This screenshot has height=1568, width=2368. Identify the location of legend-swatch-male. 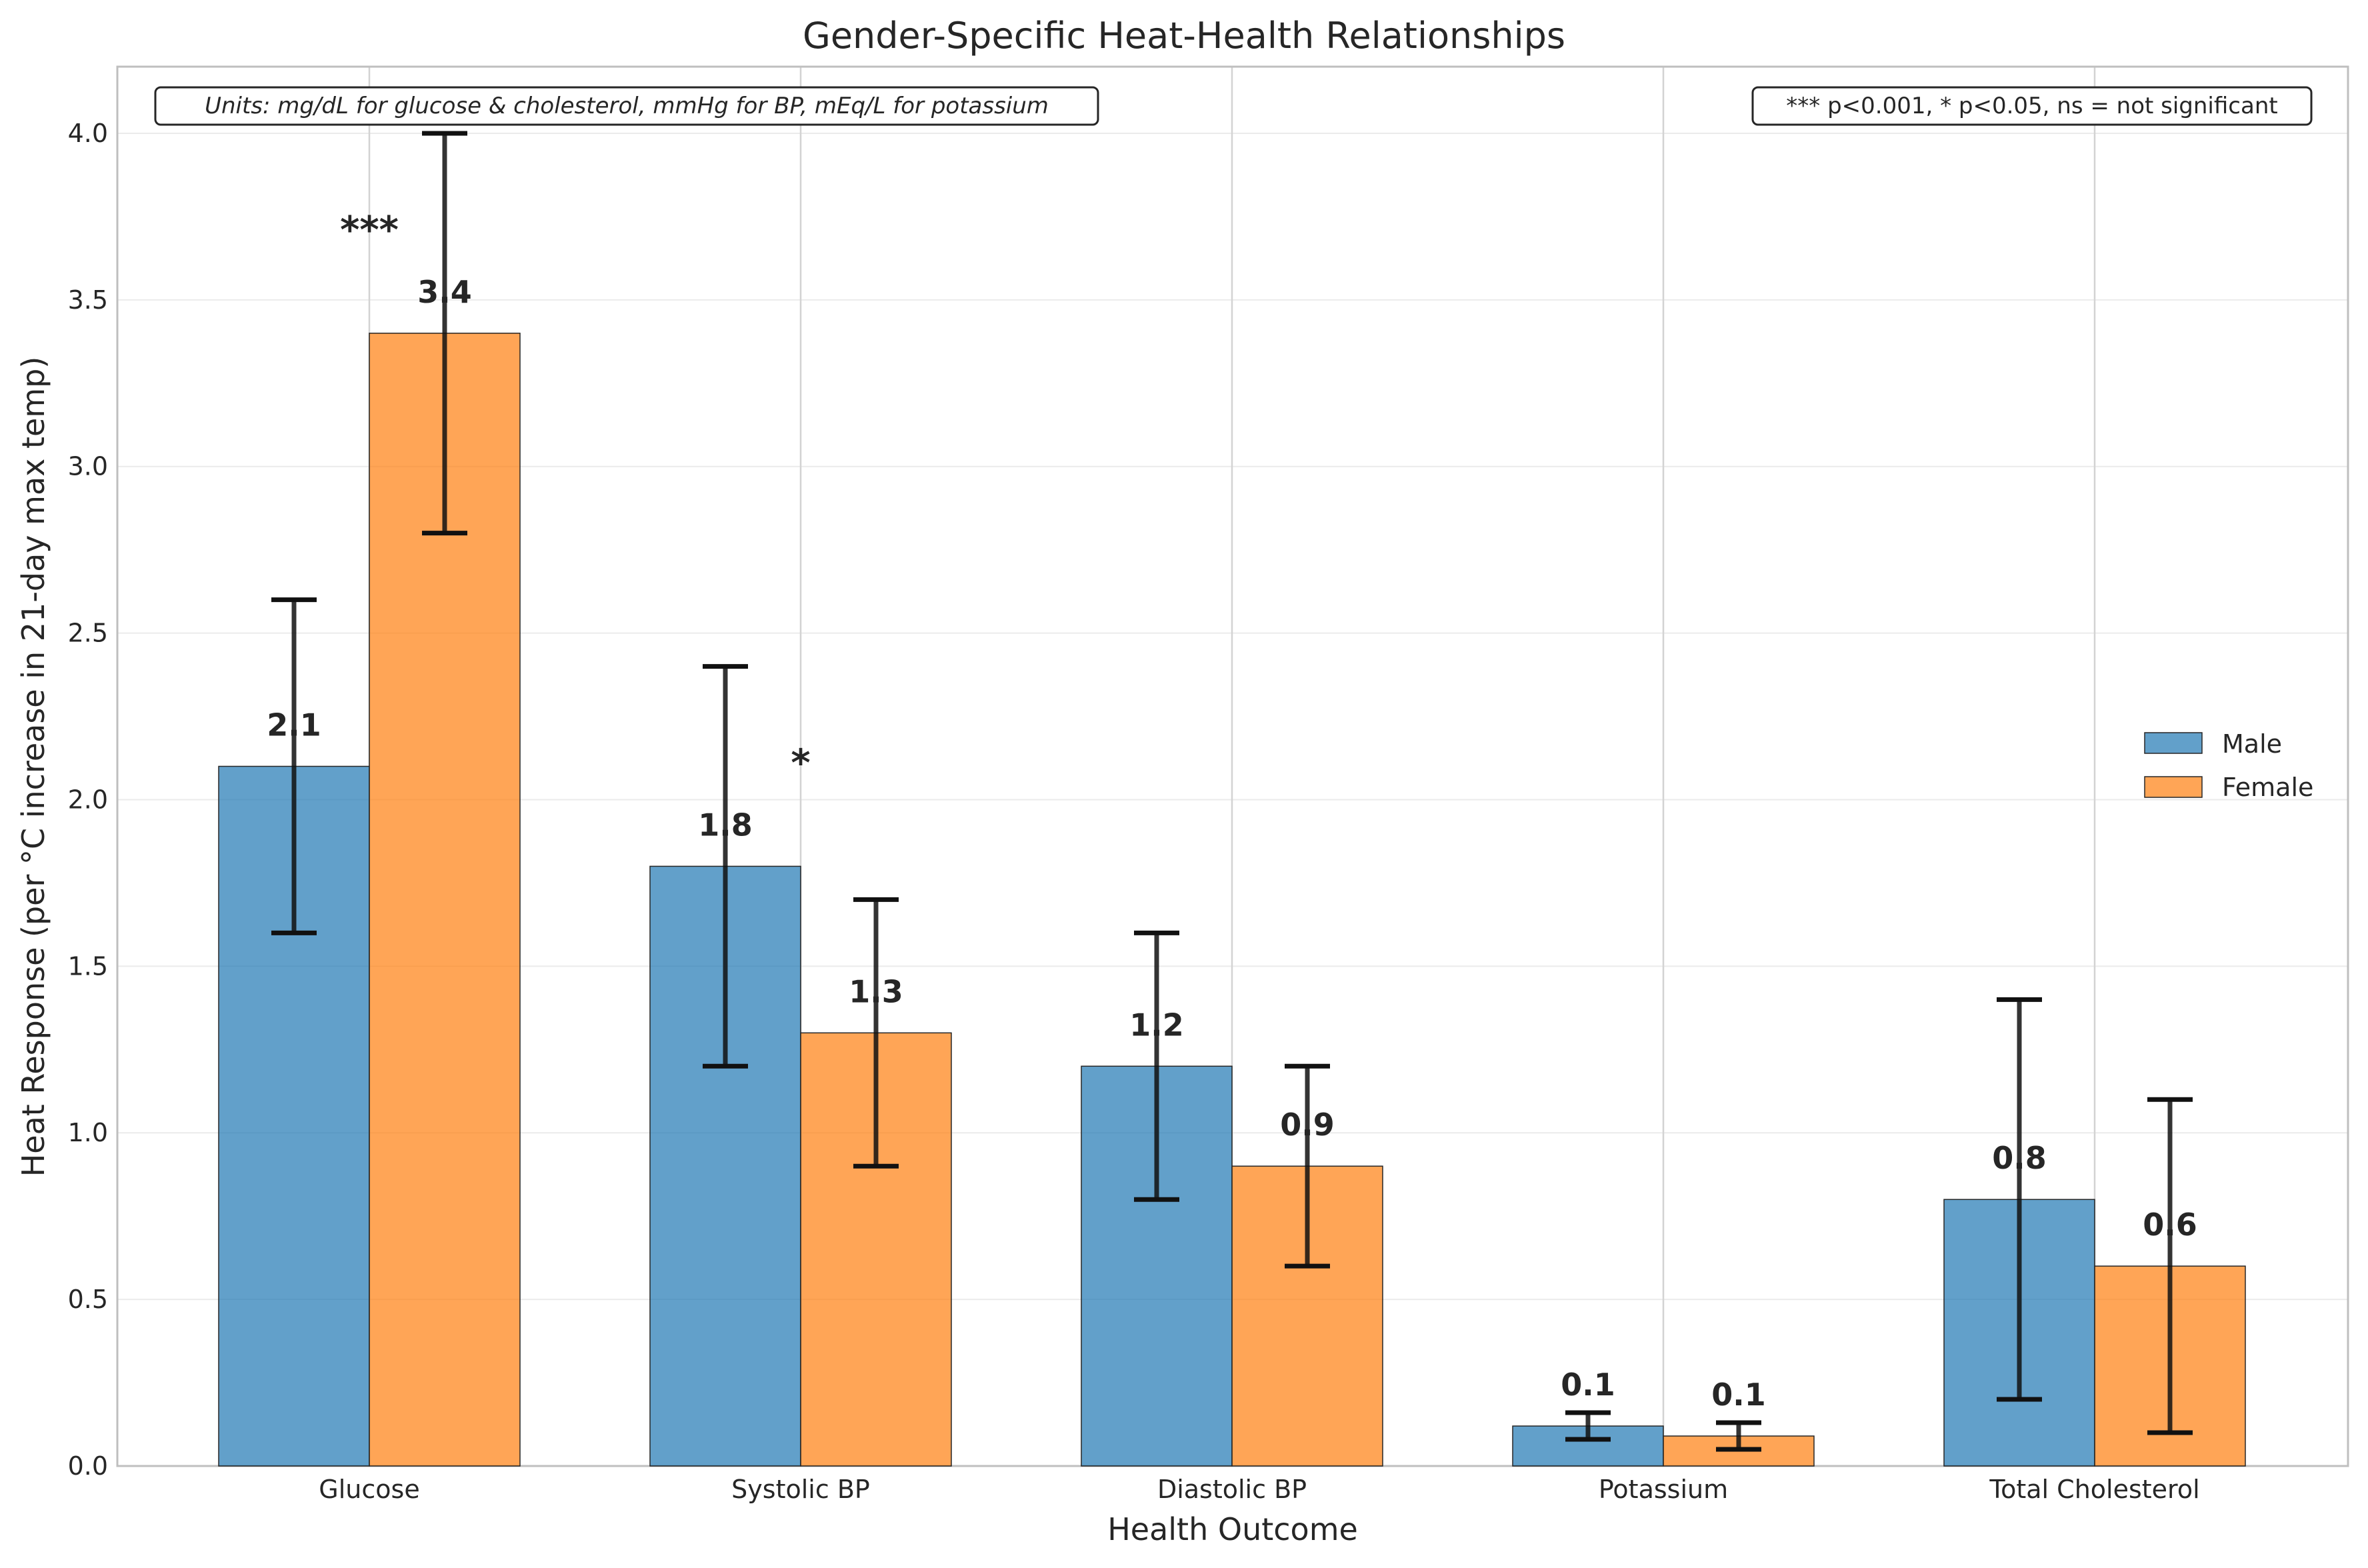
(2173, 743).